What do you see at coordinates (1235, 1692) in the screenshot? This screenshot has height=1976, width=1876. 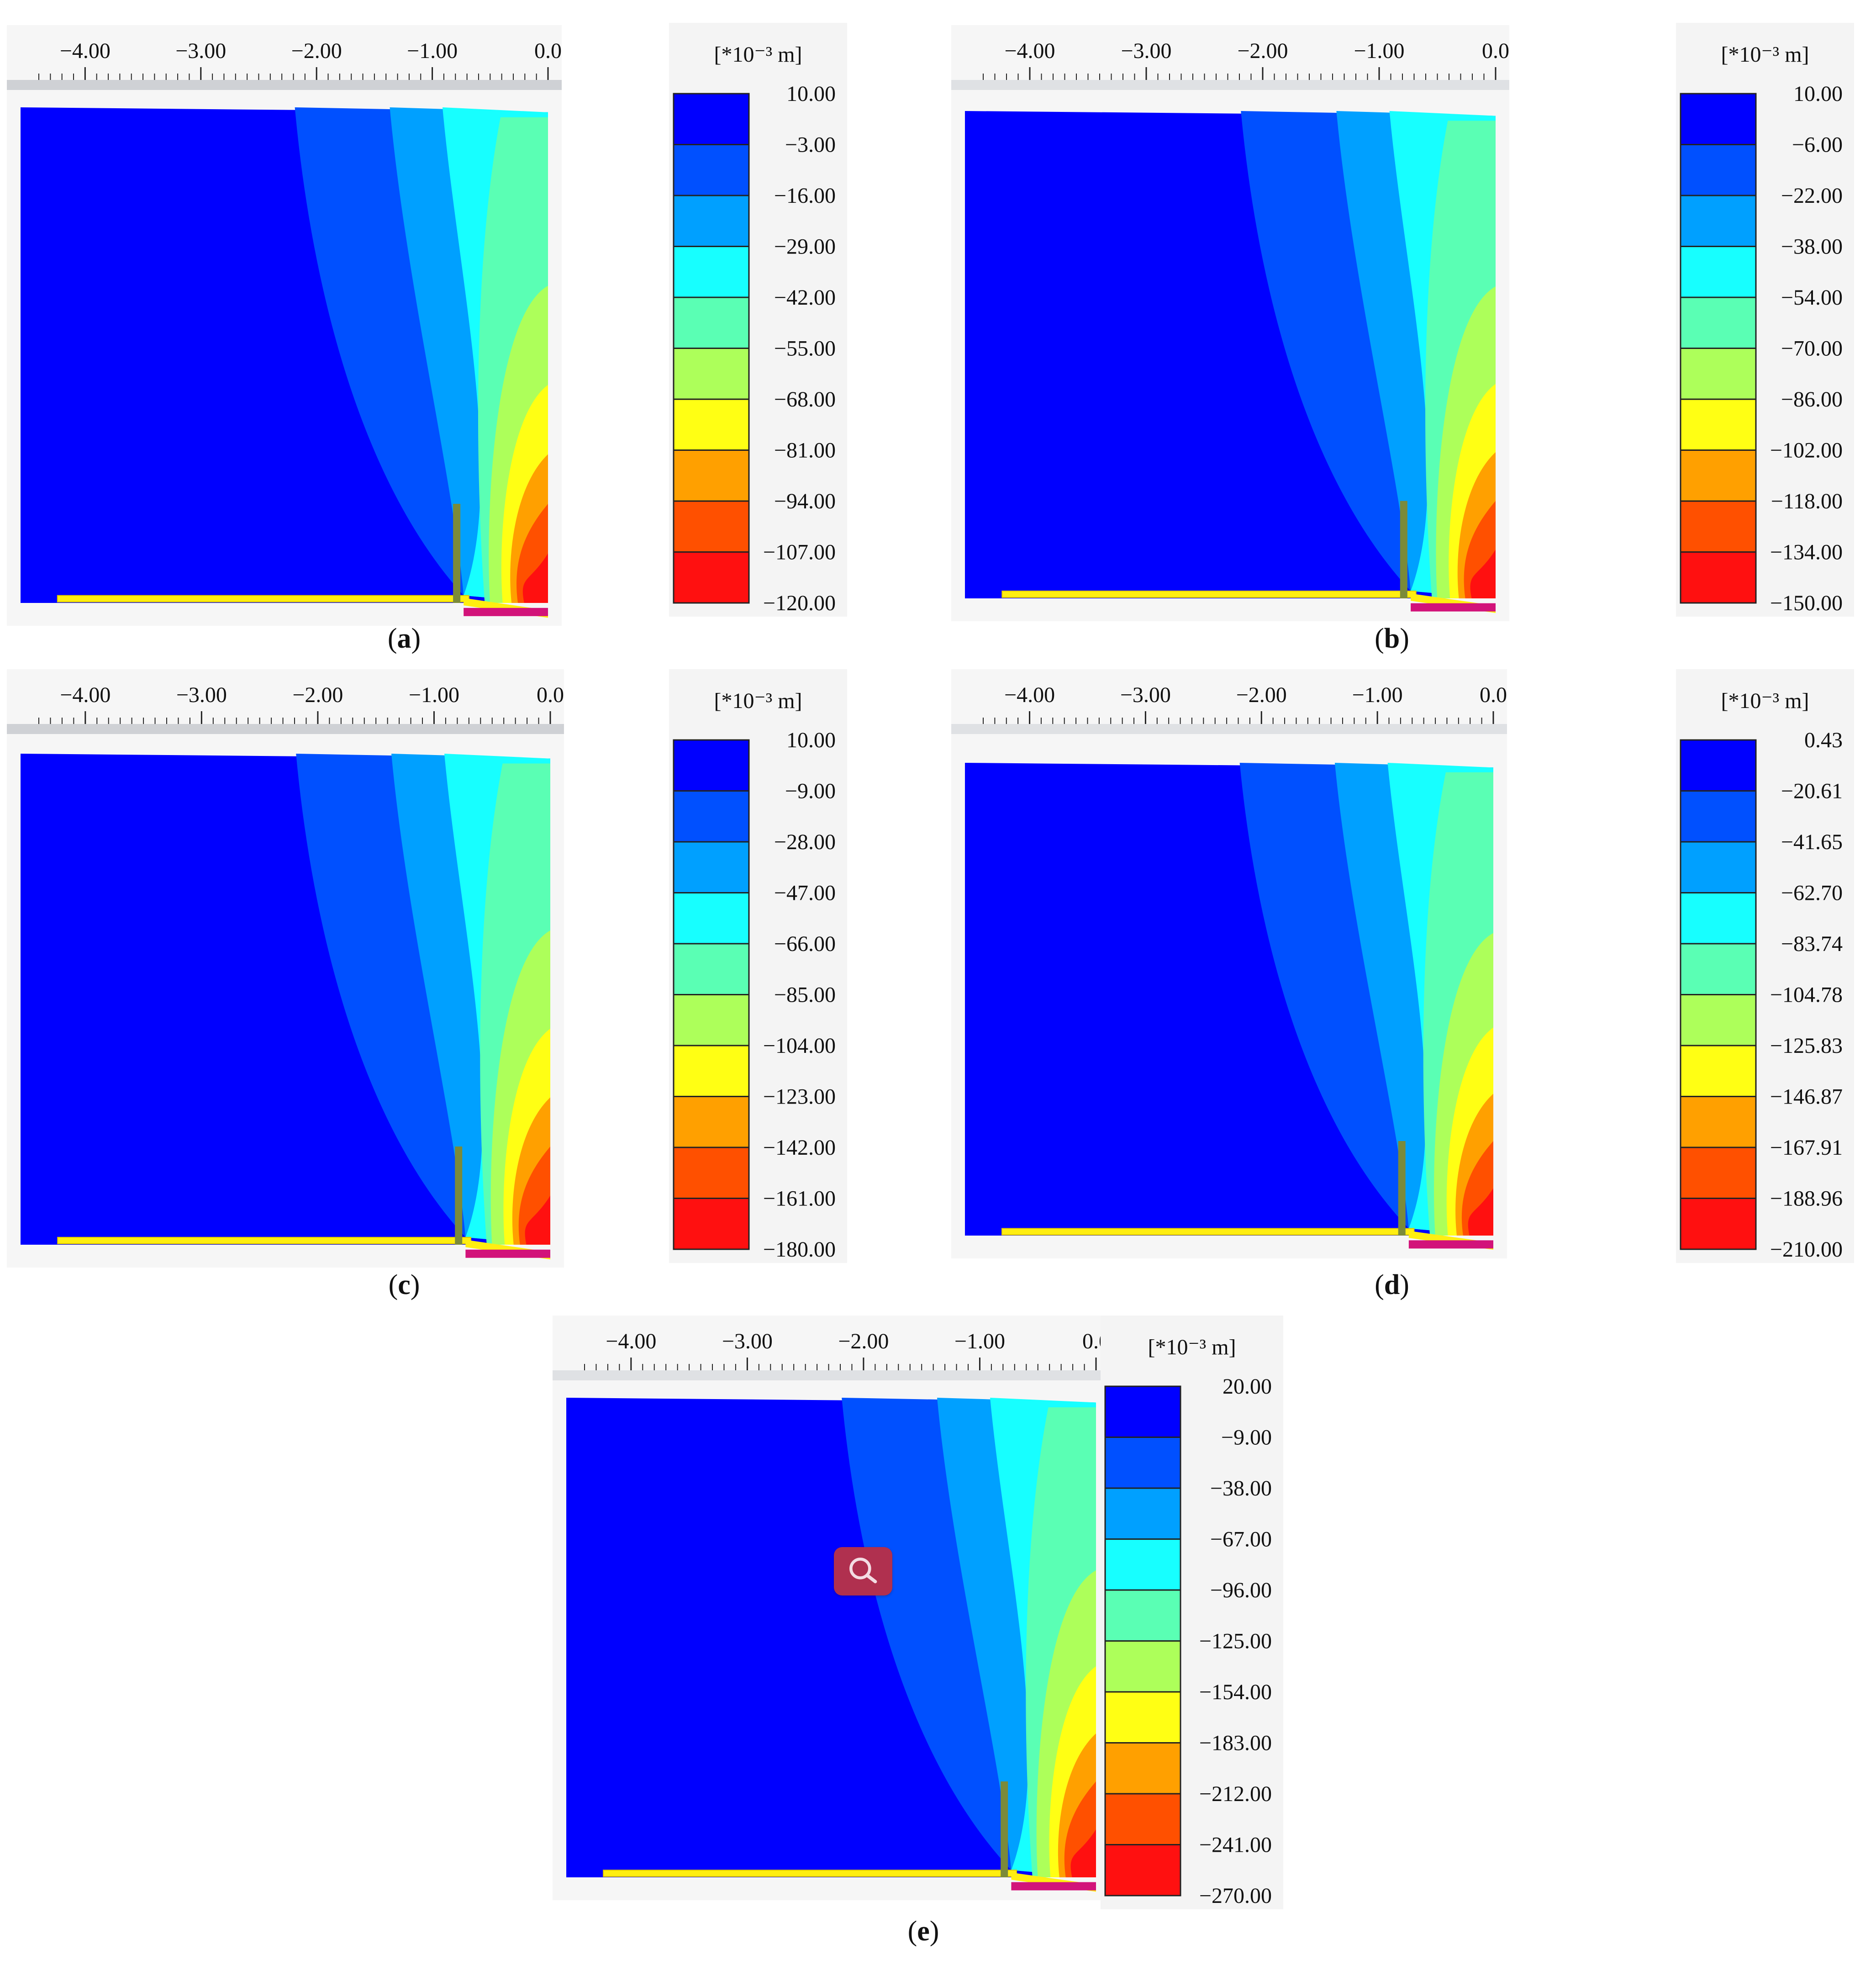 I see `legend-value: −154.00` at bounding box center [1235, 1692].